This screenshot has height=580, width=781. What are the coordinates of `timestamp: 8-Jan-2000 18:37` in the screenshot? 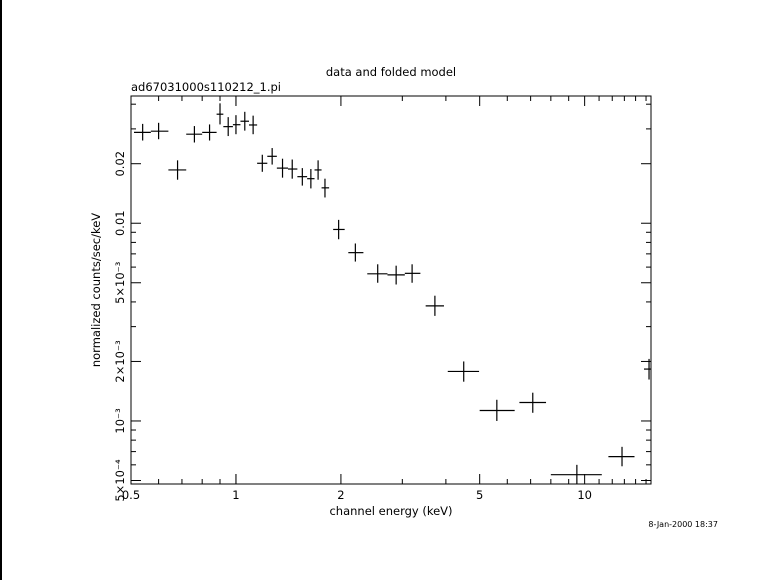 It's located at (683, 524).